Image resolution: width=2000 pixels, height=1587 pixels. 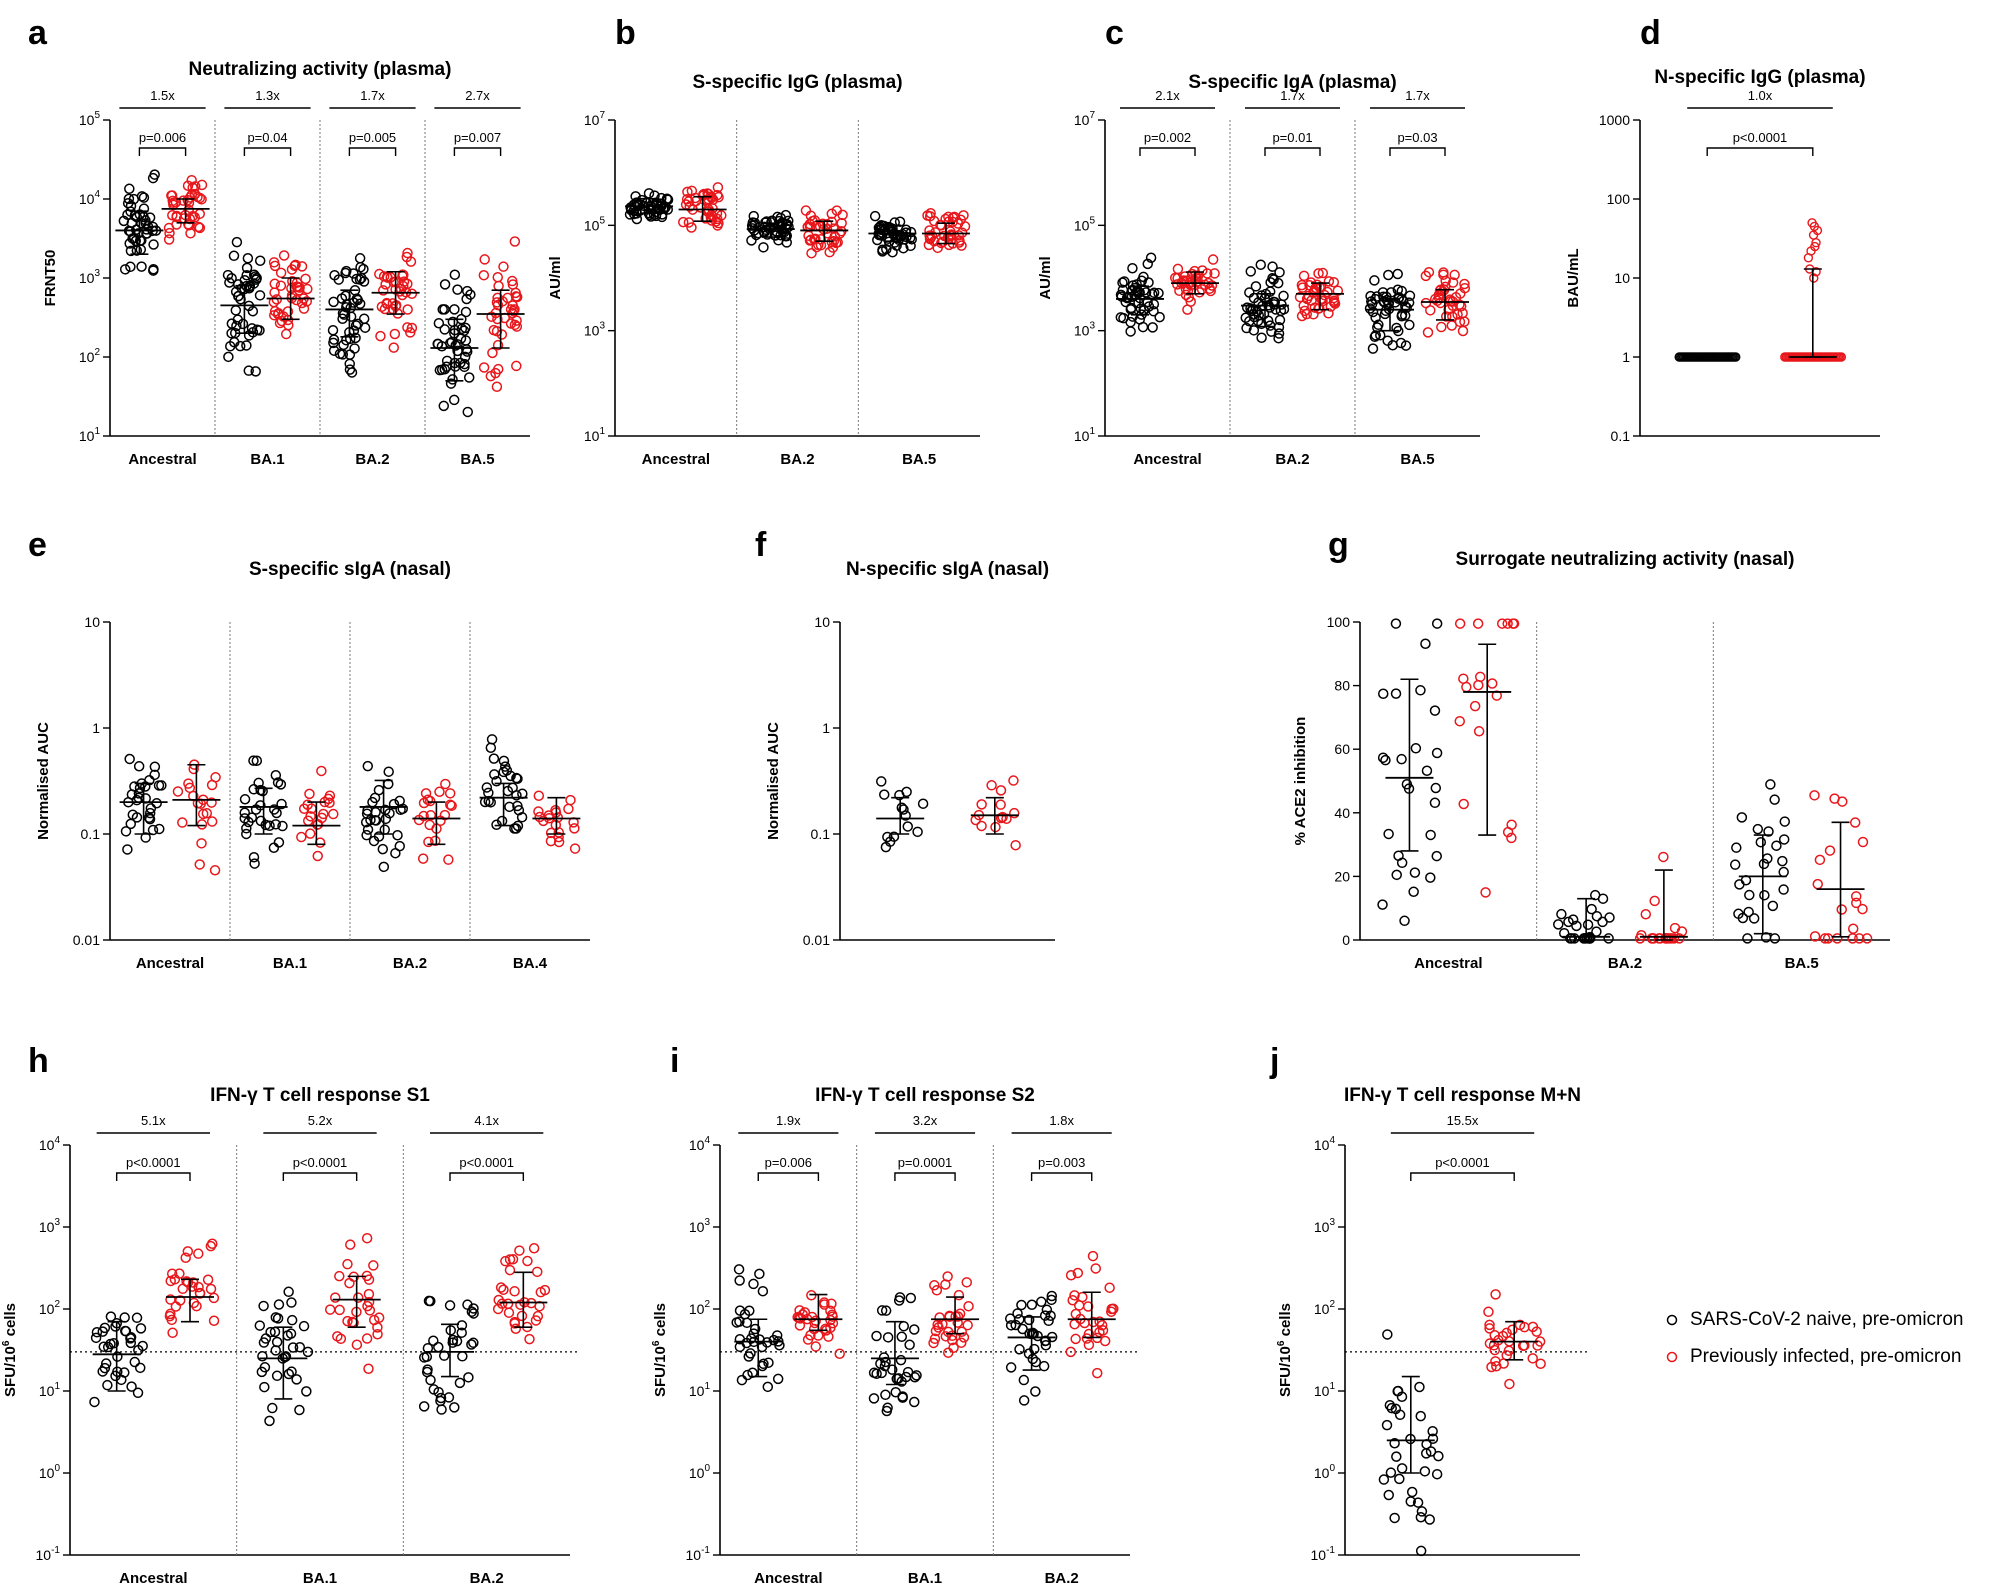 I want to click on y-tick-label: 10, so click(x=1622, y=278).